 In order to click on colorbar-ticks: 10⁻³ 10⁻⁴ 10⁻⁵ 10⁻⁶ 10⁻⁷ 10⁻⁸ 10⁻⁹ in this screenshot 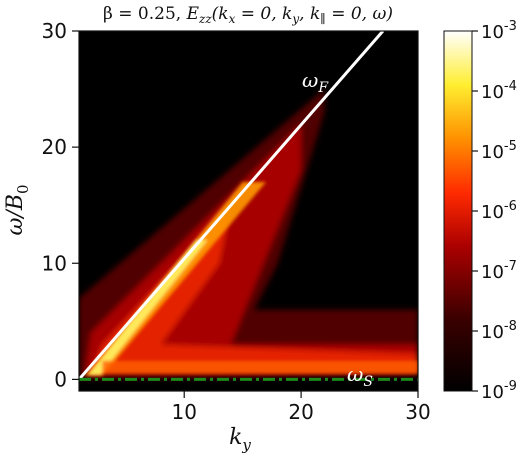, I will do `click(494, 211)`.